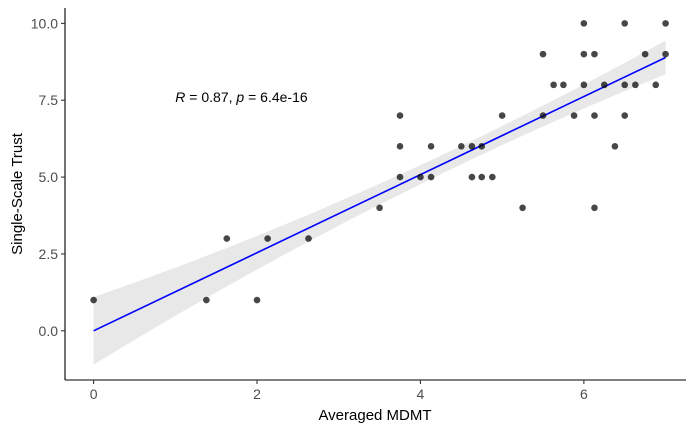 The image size is (700, 432). Describe the element at coordinates (257, 394) in the screenshot. I see `x-tick-label: 2` at that location.